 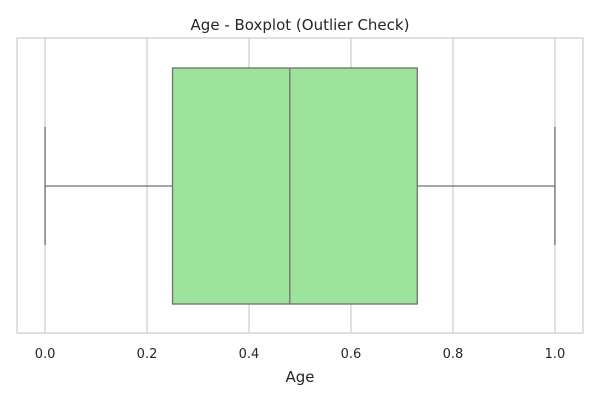 What do you see at coordinates (299, 377) in the screenshot?
I see `x-axis-label: Age` at bounding box center [299, 377].